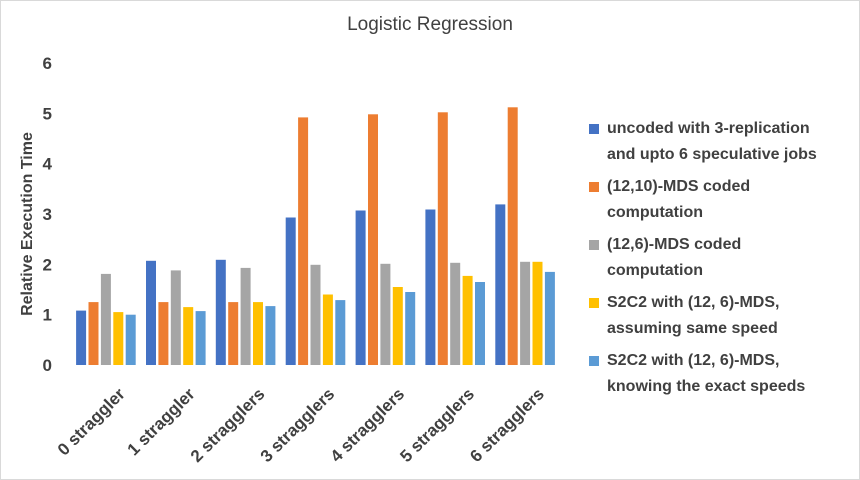 Image resolution: width=860 pixels, height=480 pixels. What do you see at coordinates (525, 313) in the screenshot?
I see `bar-series2-cat6` at bounding box center [525, 313].